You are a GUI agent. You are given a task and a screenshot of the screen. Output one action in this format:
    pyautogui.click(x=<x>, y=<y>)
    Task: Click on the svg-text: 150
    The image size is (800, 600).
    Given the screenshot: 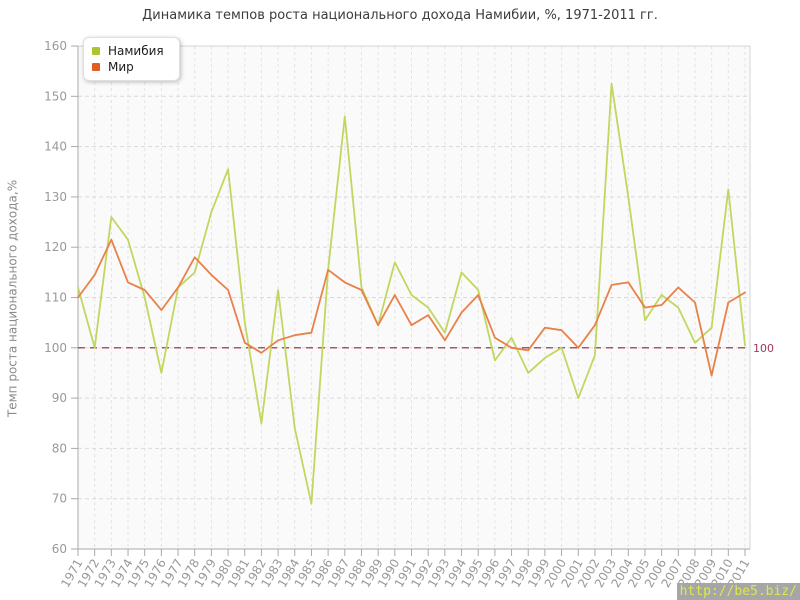 What is the action you would take?
    pyautogui.click(x=55, y=96)
    